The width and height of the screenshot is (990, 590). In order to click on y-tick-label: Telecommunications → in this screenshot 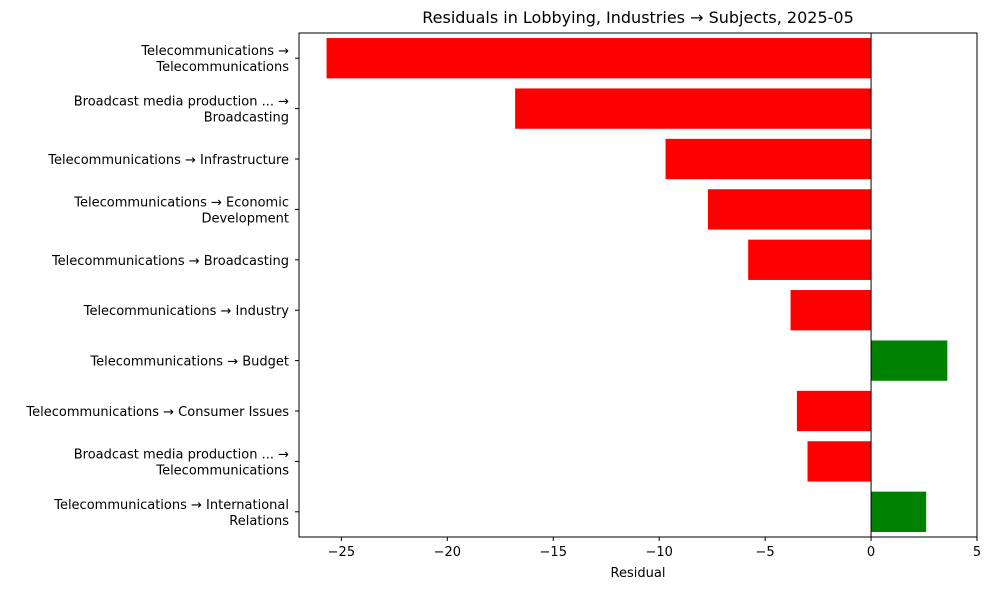, I will do `click(214, 51)`.